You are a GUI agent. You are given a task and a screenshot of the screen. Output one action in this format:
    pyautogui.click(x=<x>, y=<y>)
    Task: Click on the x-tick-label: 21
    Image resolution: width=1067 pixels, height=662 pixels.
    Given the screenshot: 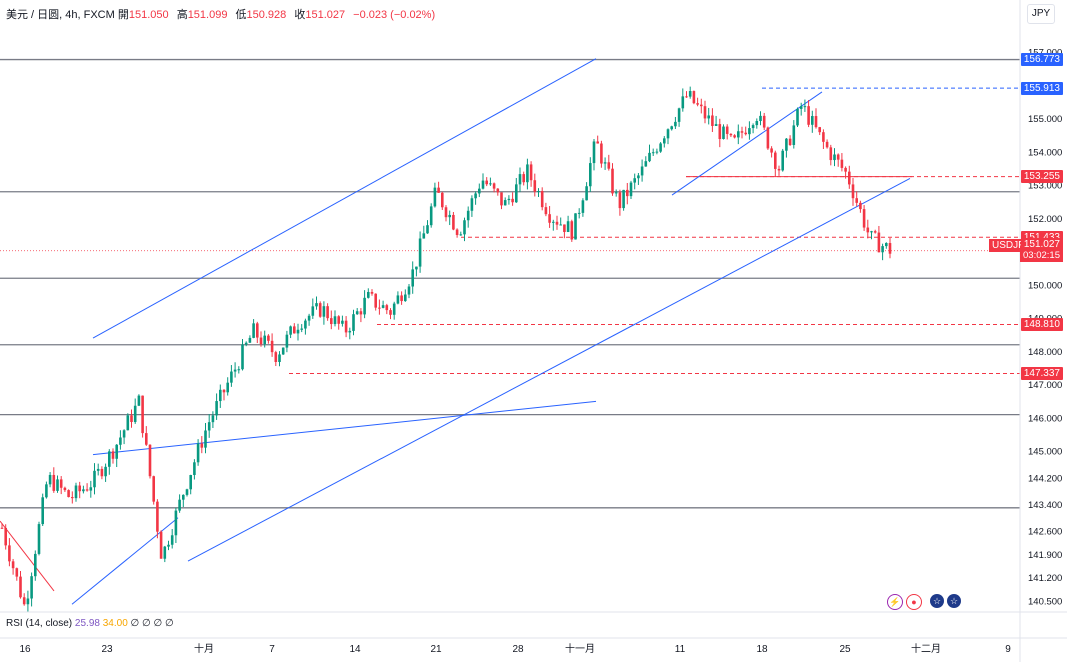 What is the action you would take?
    pyautogui.click(x=436, y=649)
    